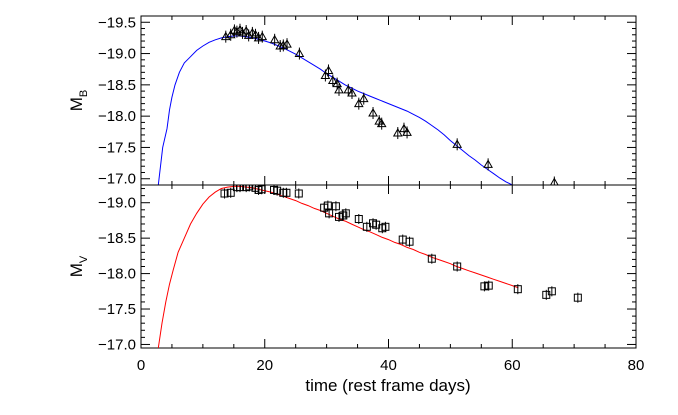 The image size is (678, 415). Describe the element at coordinates (264, 365) in the screenshot. I see `x-tick-label: 20` at that location.